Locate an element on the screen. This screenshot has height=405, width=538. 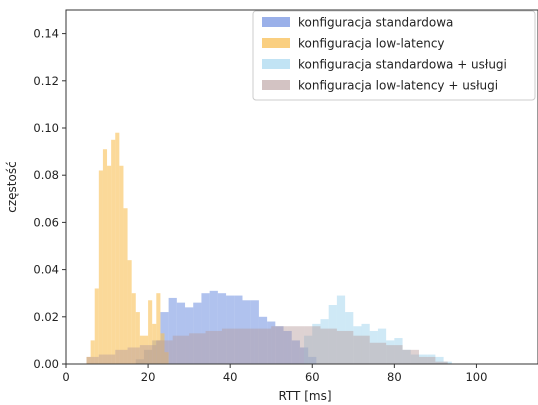
legend-box is located at coordinates (394, 55).